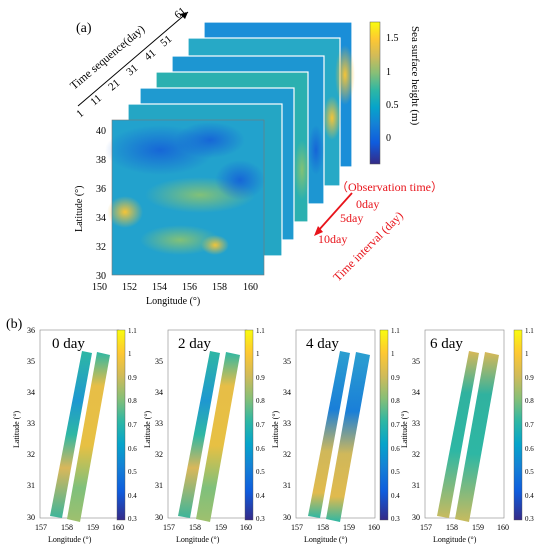  Describe the element at coordinates (180, 13) in the screenshot. I see `time-tick: 61` at that location.